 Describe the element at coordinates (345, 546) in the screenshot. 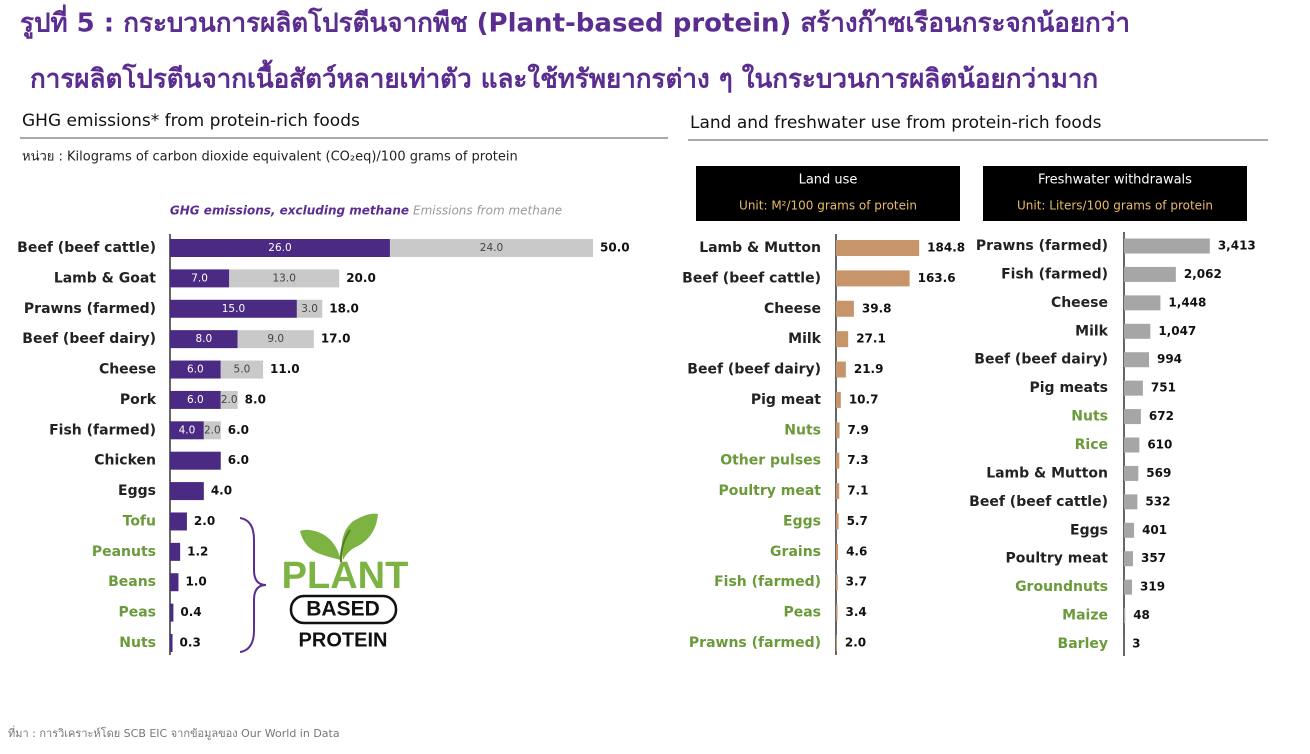

I see `stem` at that location.